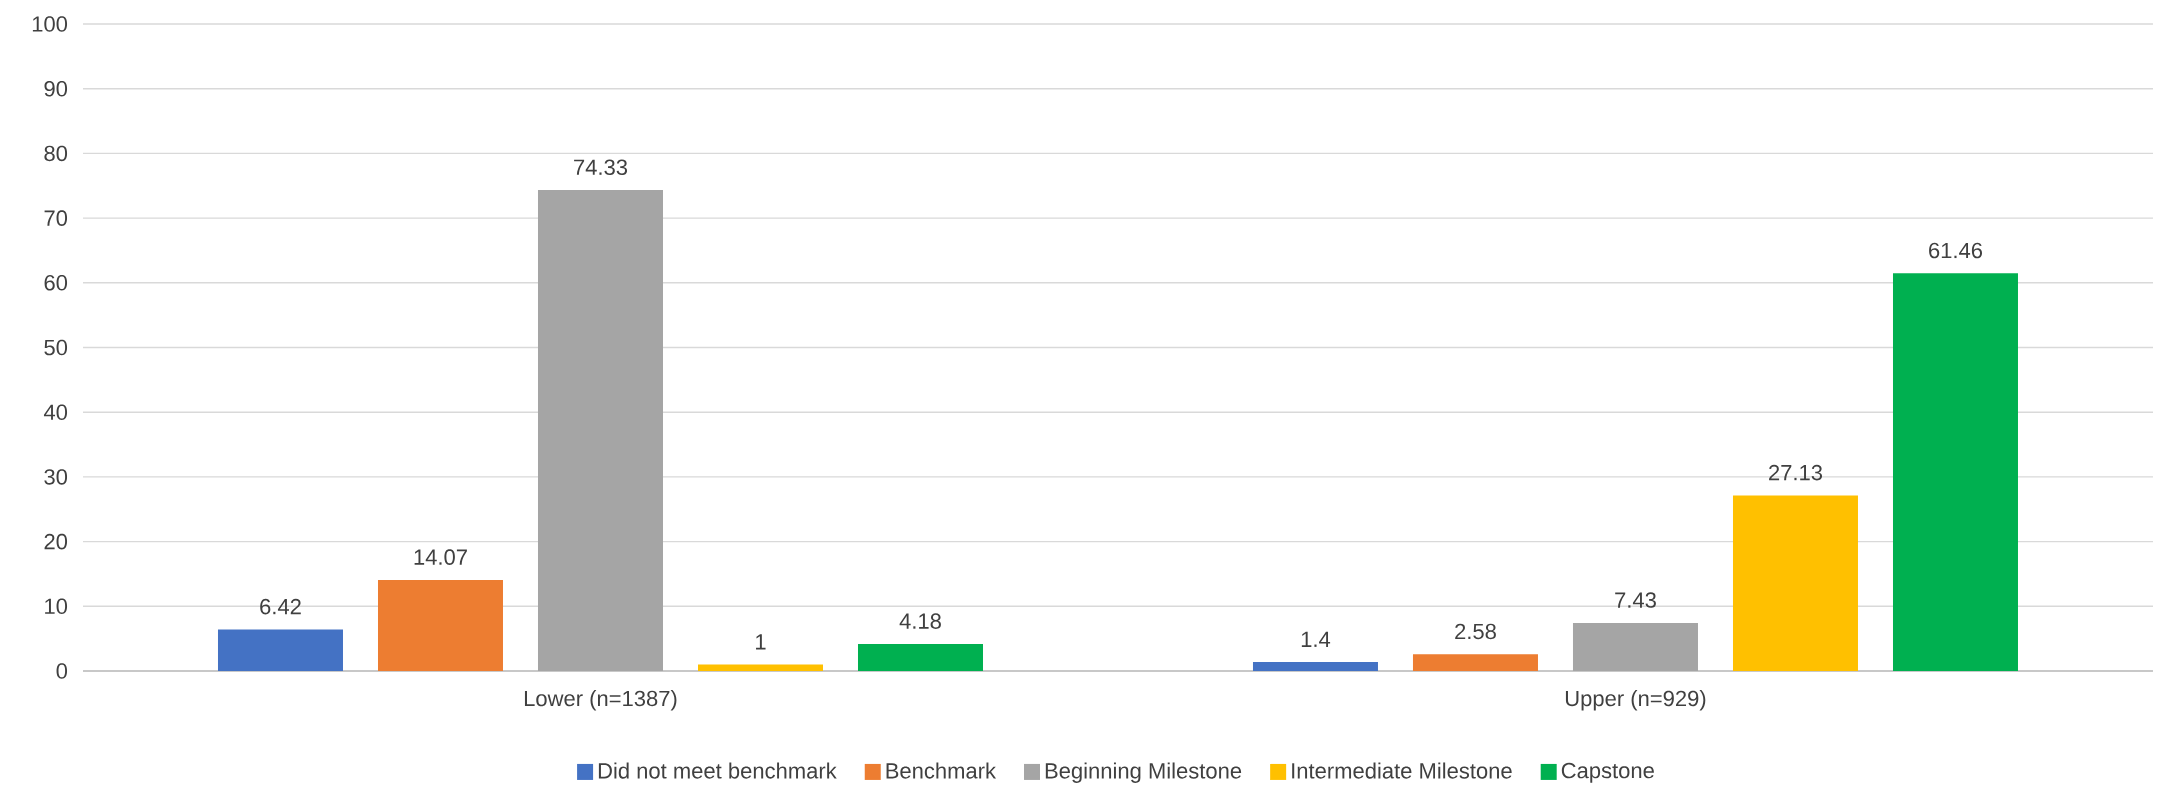 This screenshot has height=792, width=2178. Describe the element at coordinates (56, 153) in the screenshot. I see `y-tick-label: 80` at that location.